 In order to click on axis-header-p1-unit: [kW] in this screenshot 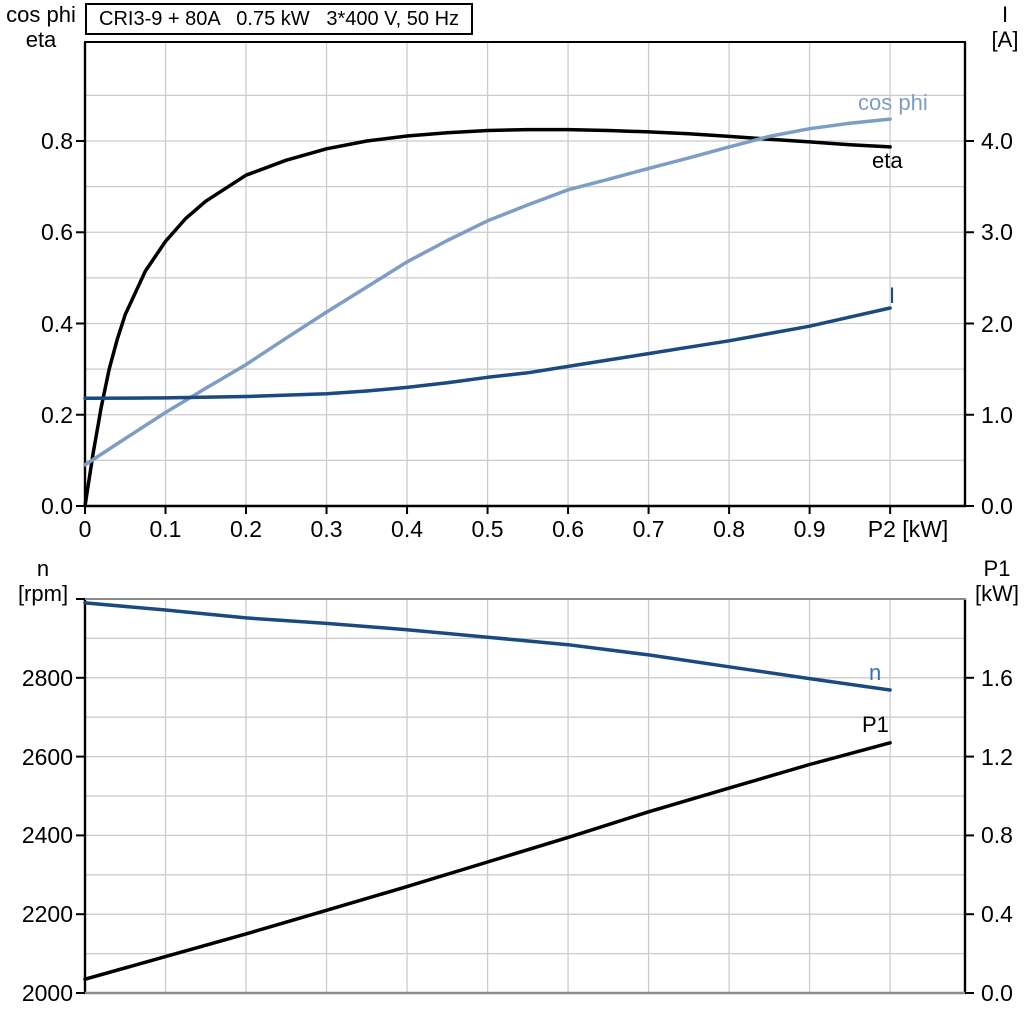, I will do `click(997, 593)`.